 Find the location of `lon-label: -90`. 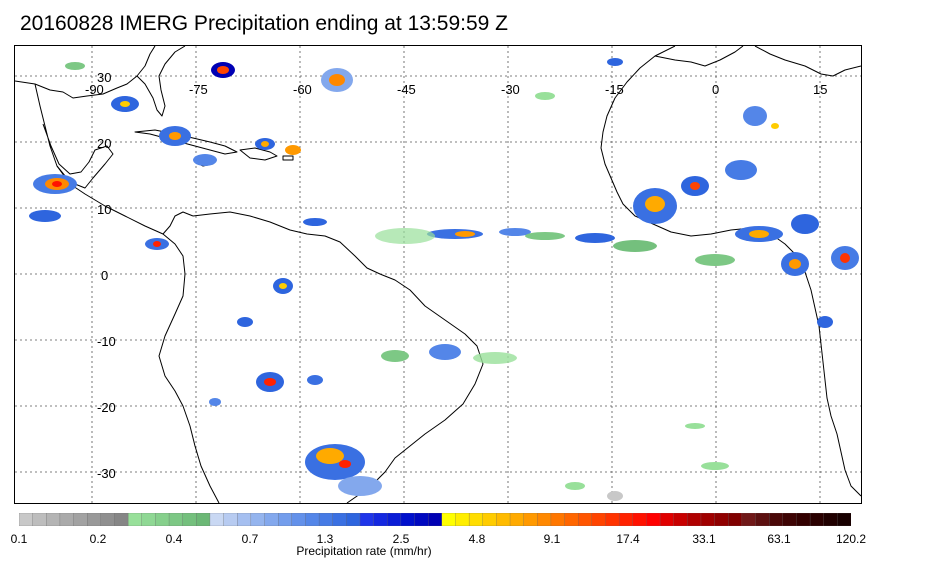

lon-label: -90 is located at coordinates (94, 89).